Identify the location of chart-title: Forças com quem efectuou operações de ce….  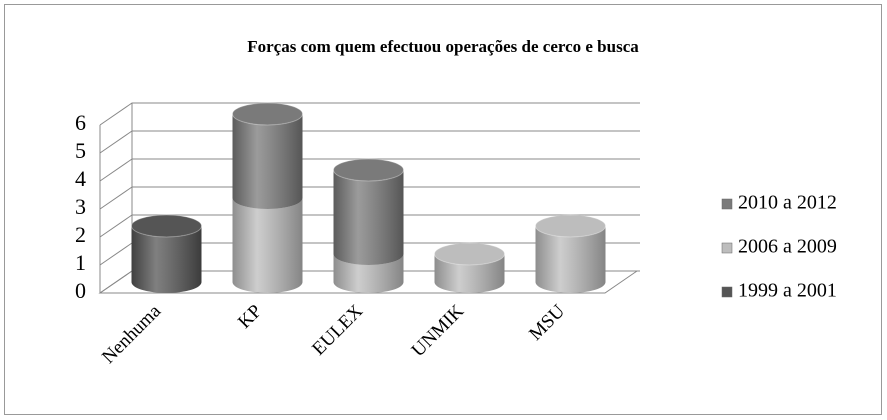
(443, 46).